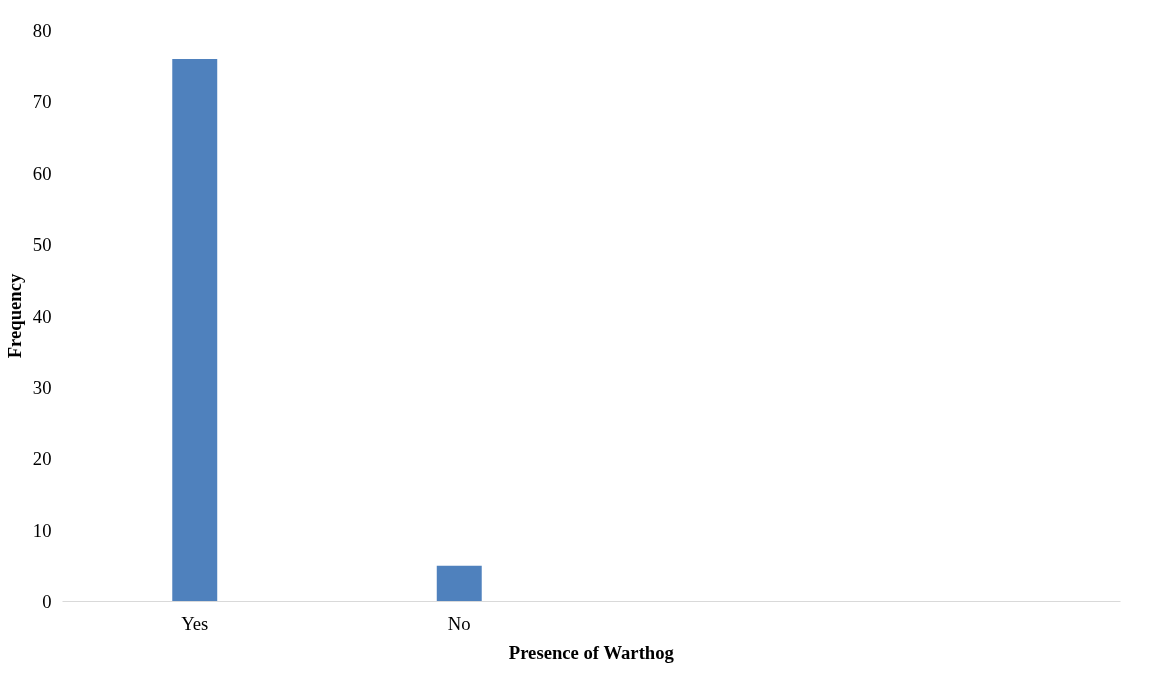 This screenshot has width=1149, height=675. Describe the element at coordinates (42, 173) in the screenshot. I see `y-tick-label: 60` at that location.